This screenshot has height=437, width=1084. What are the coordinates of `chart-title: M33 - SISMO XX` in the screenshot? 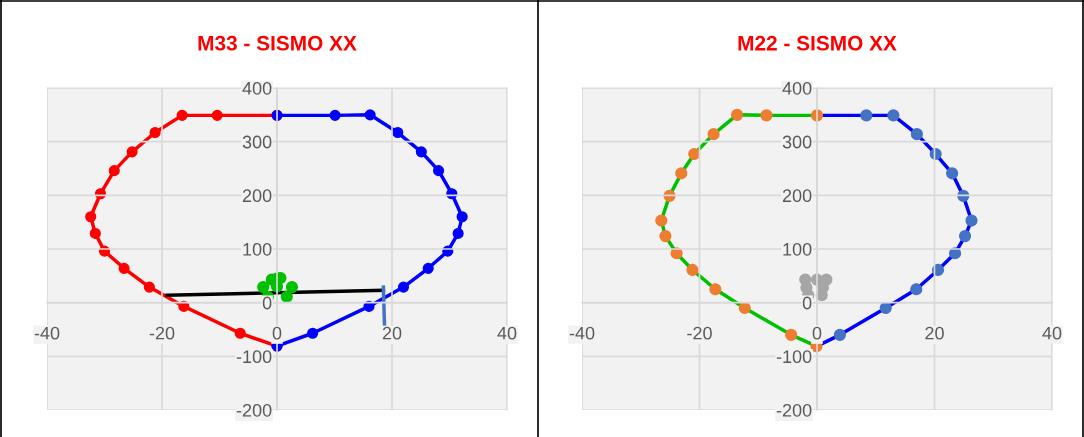 It's located at (277, 43).